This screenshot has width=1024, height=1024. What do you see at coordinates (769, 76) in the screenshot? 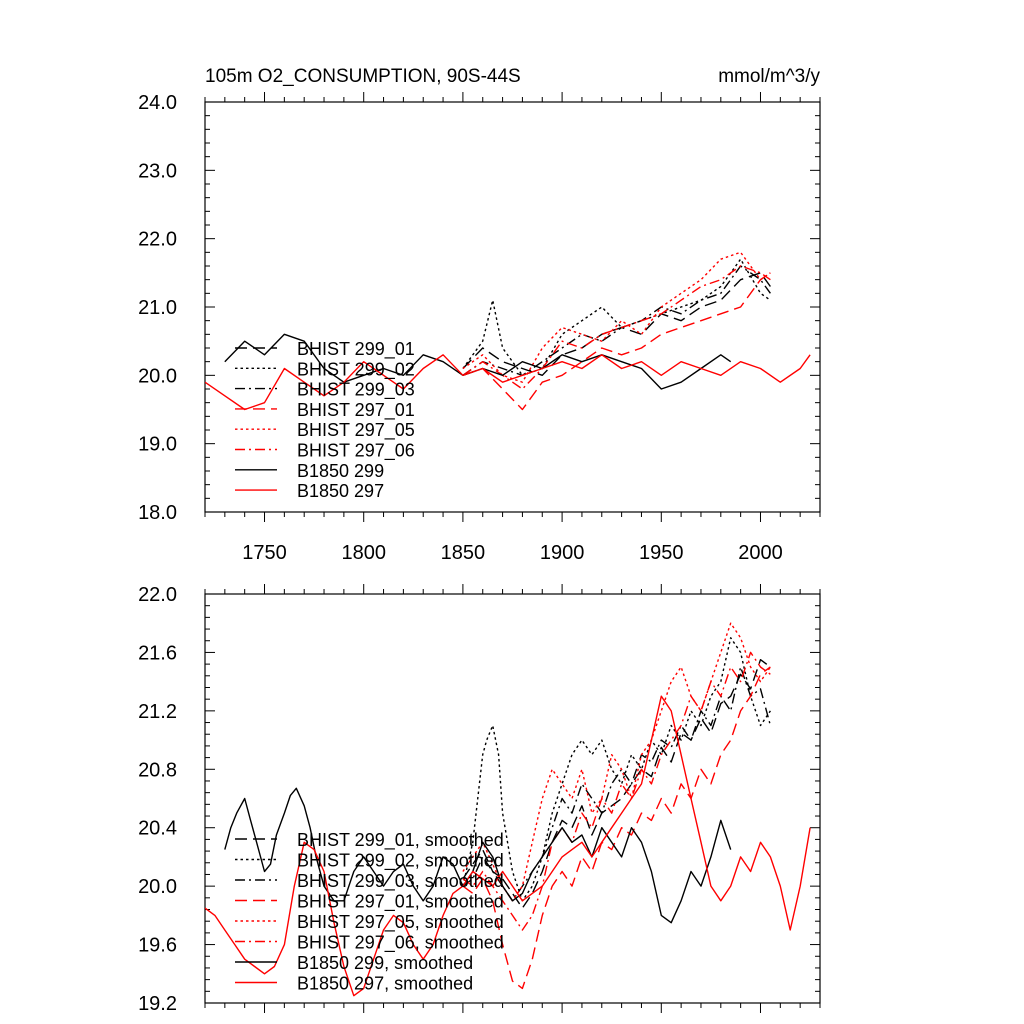
I see `units-label: mmol/m^3/y` at bounding box center [769, 76].